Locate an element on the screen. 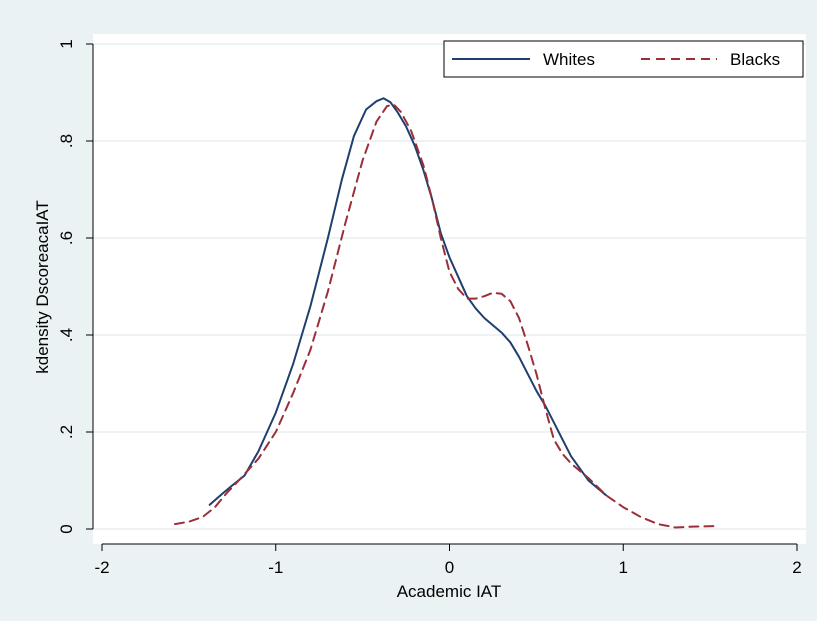 The image size is (817, 621). y-tick-label: 1 is located at coordinates (66, 43).